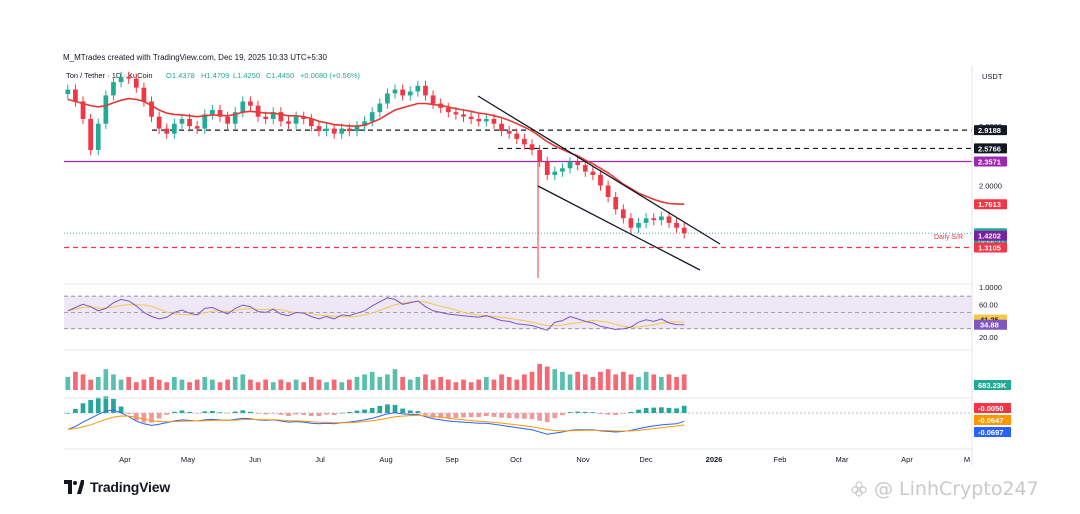  Describe the element at coordinates (376, 314) in the screenshot. I see `rsi-line` at that location.